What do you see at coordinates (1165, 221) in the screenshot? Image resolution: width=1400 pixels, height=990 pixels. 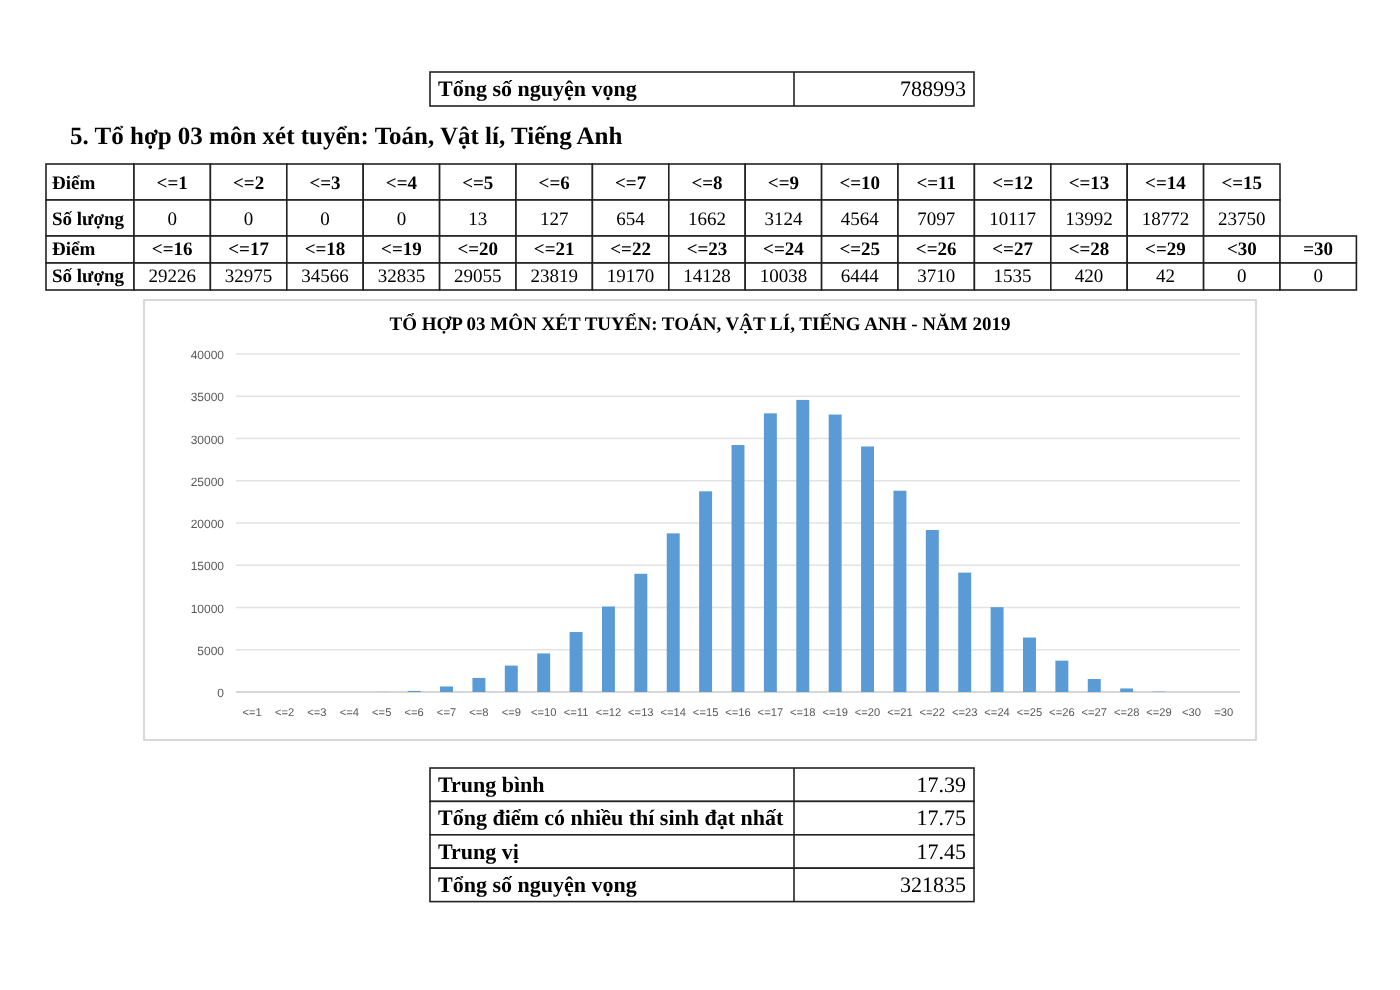 I see `text: 18772` at bounding box center [1165, 221].